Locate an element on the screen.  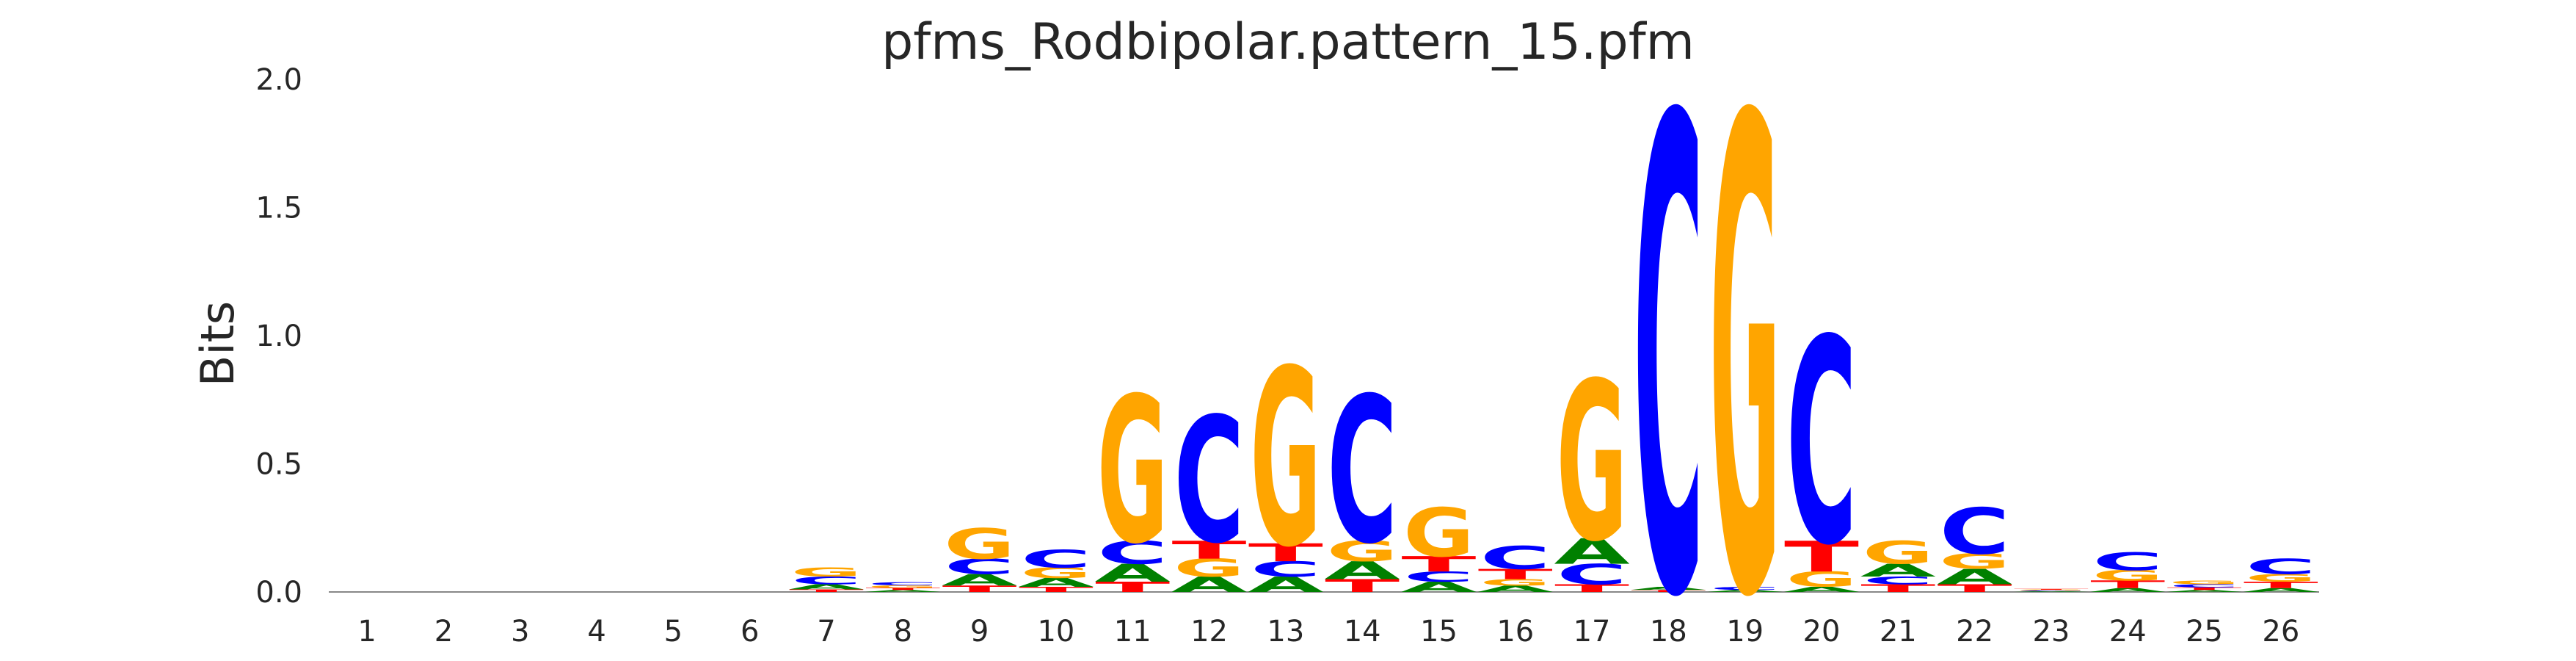
y-tick-label: 1.5 is located at coordinates (278, 208).